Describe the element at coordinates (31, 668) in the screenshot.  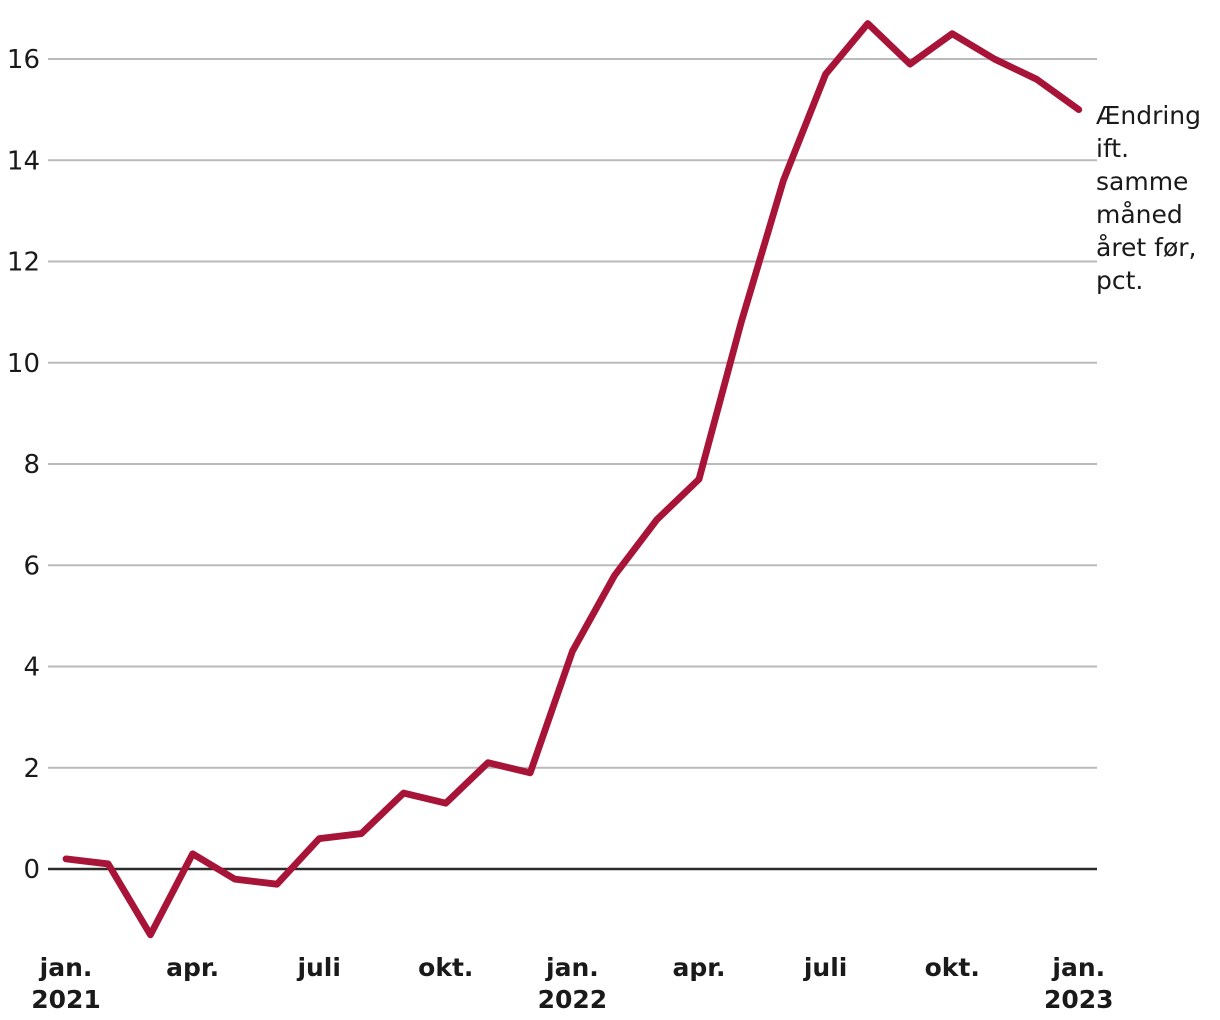
I see `y-tick-label: 4` at that location.